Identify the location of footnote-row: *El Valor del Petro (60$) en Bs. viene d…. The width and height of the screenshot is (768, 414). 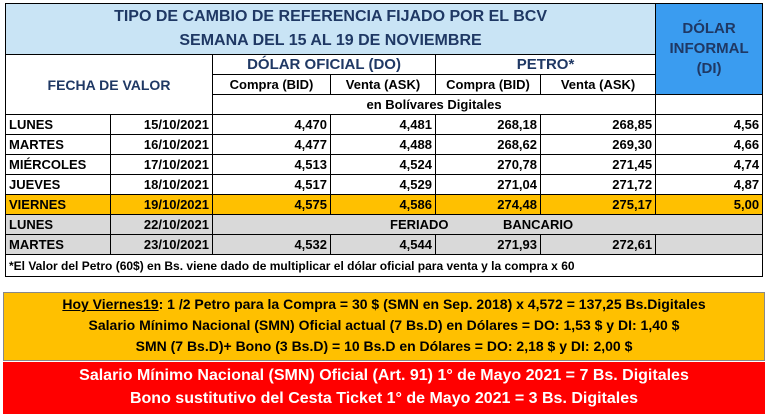
(384, 265).